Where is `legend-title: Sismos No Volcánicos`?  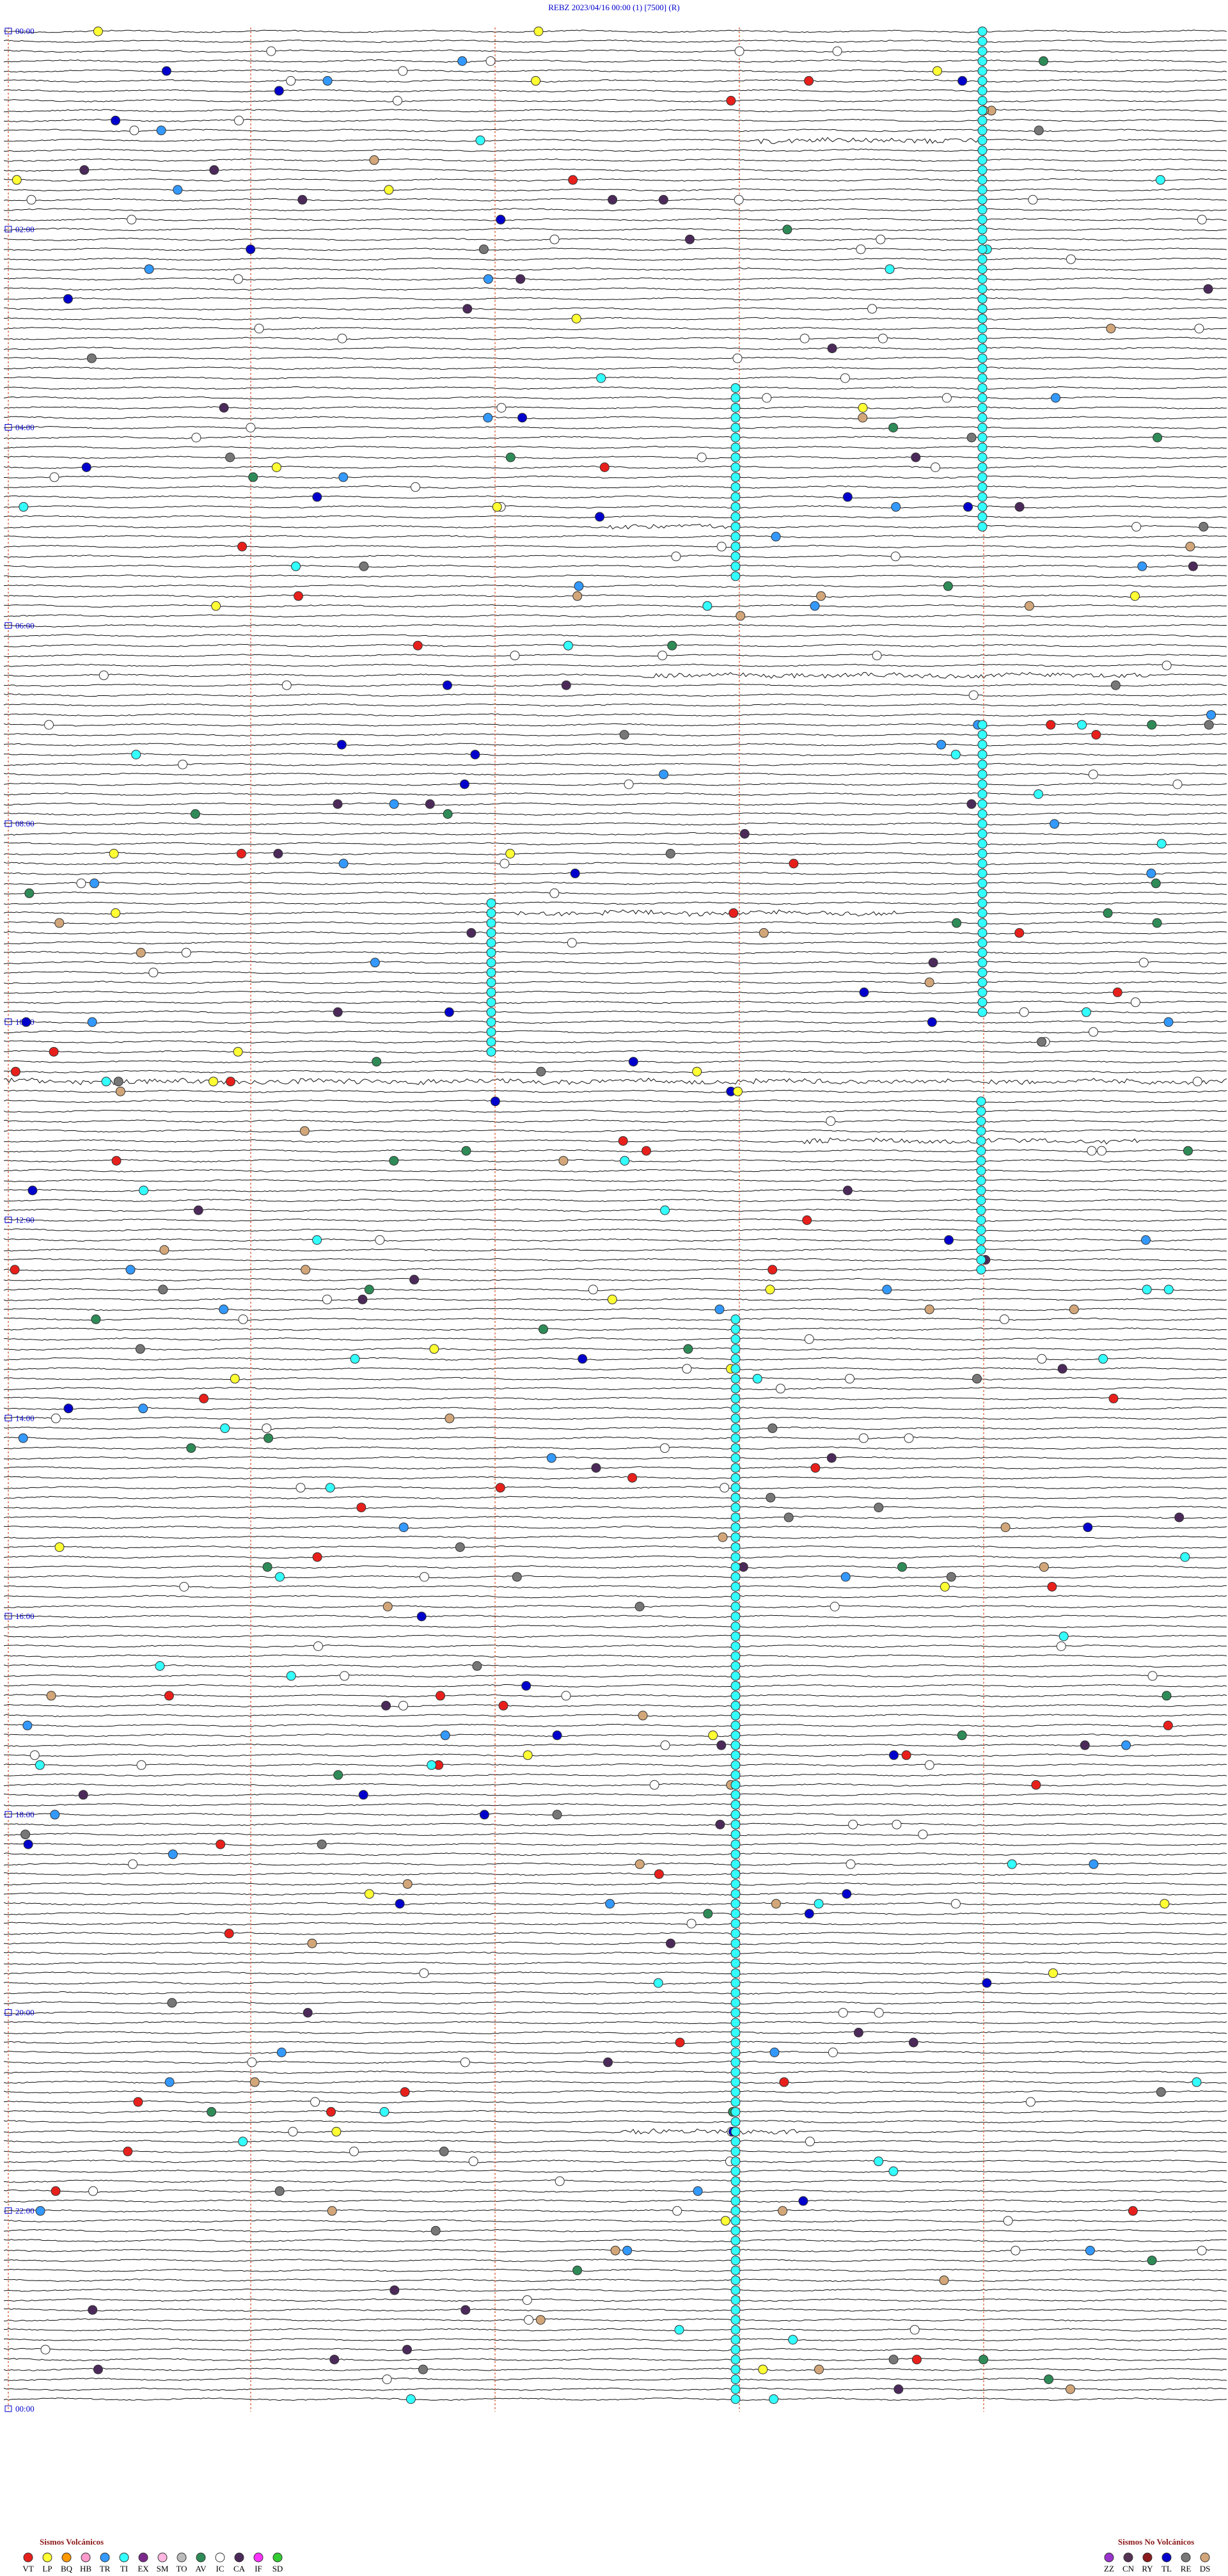 legend-title: Sismos No Volcánicos is located at coordinates (1156, 2542).